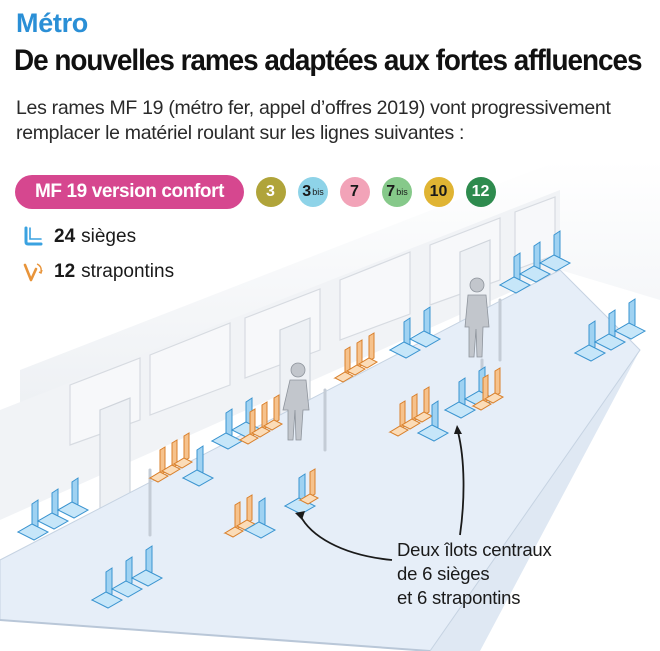 This screenshot has height=651, width=660. I want to click on folding-seat-count: 12, so click(65, 271).